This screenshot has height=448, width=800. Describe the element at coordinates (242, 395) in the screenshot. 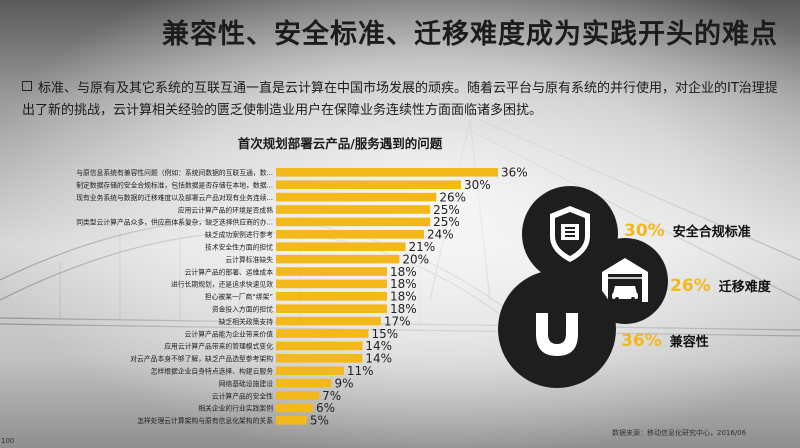

I see `category-label: 云计算产品的安全性` at that location.